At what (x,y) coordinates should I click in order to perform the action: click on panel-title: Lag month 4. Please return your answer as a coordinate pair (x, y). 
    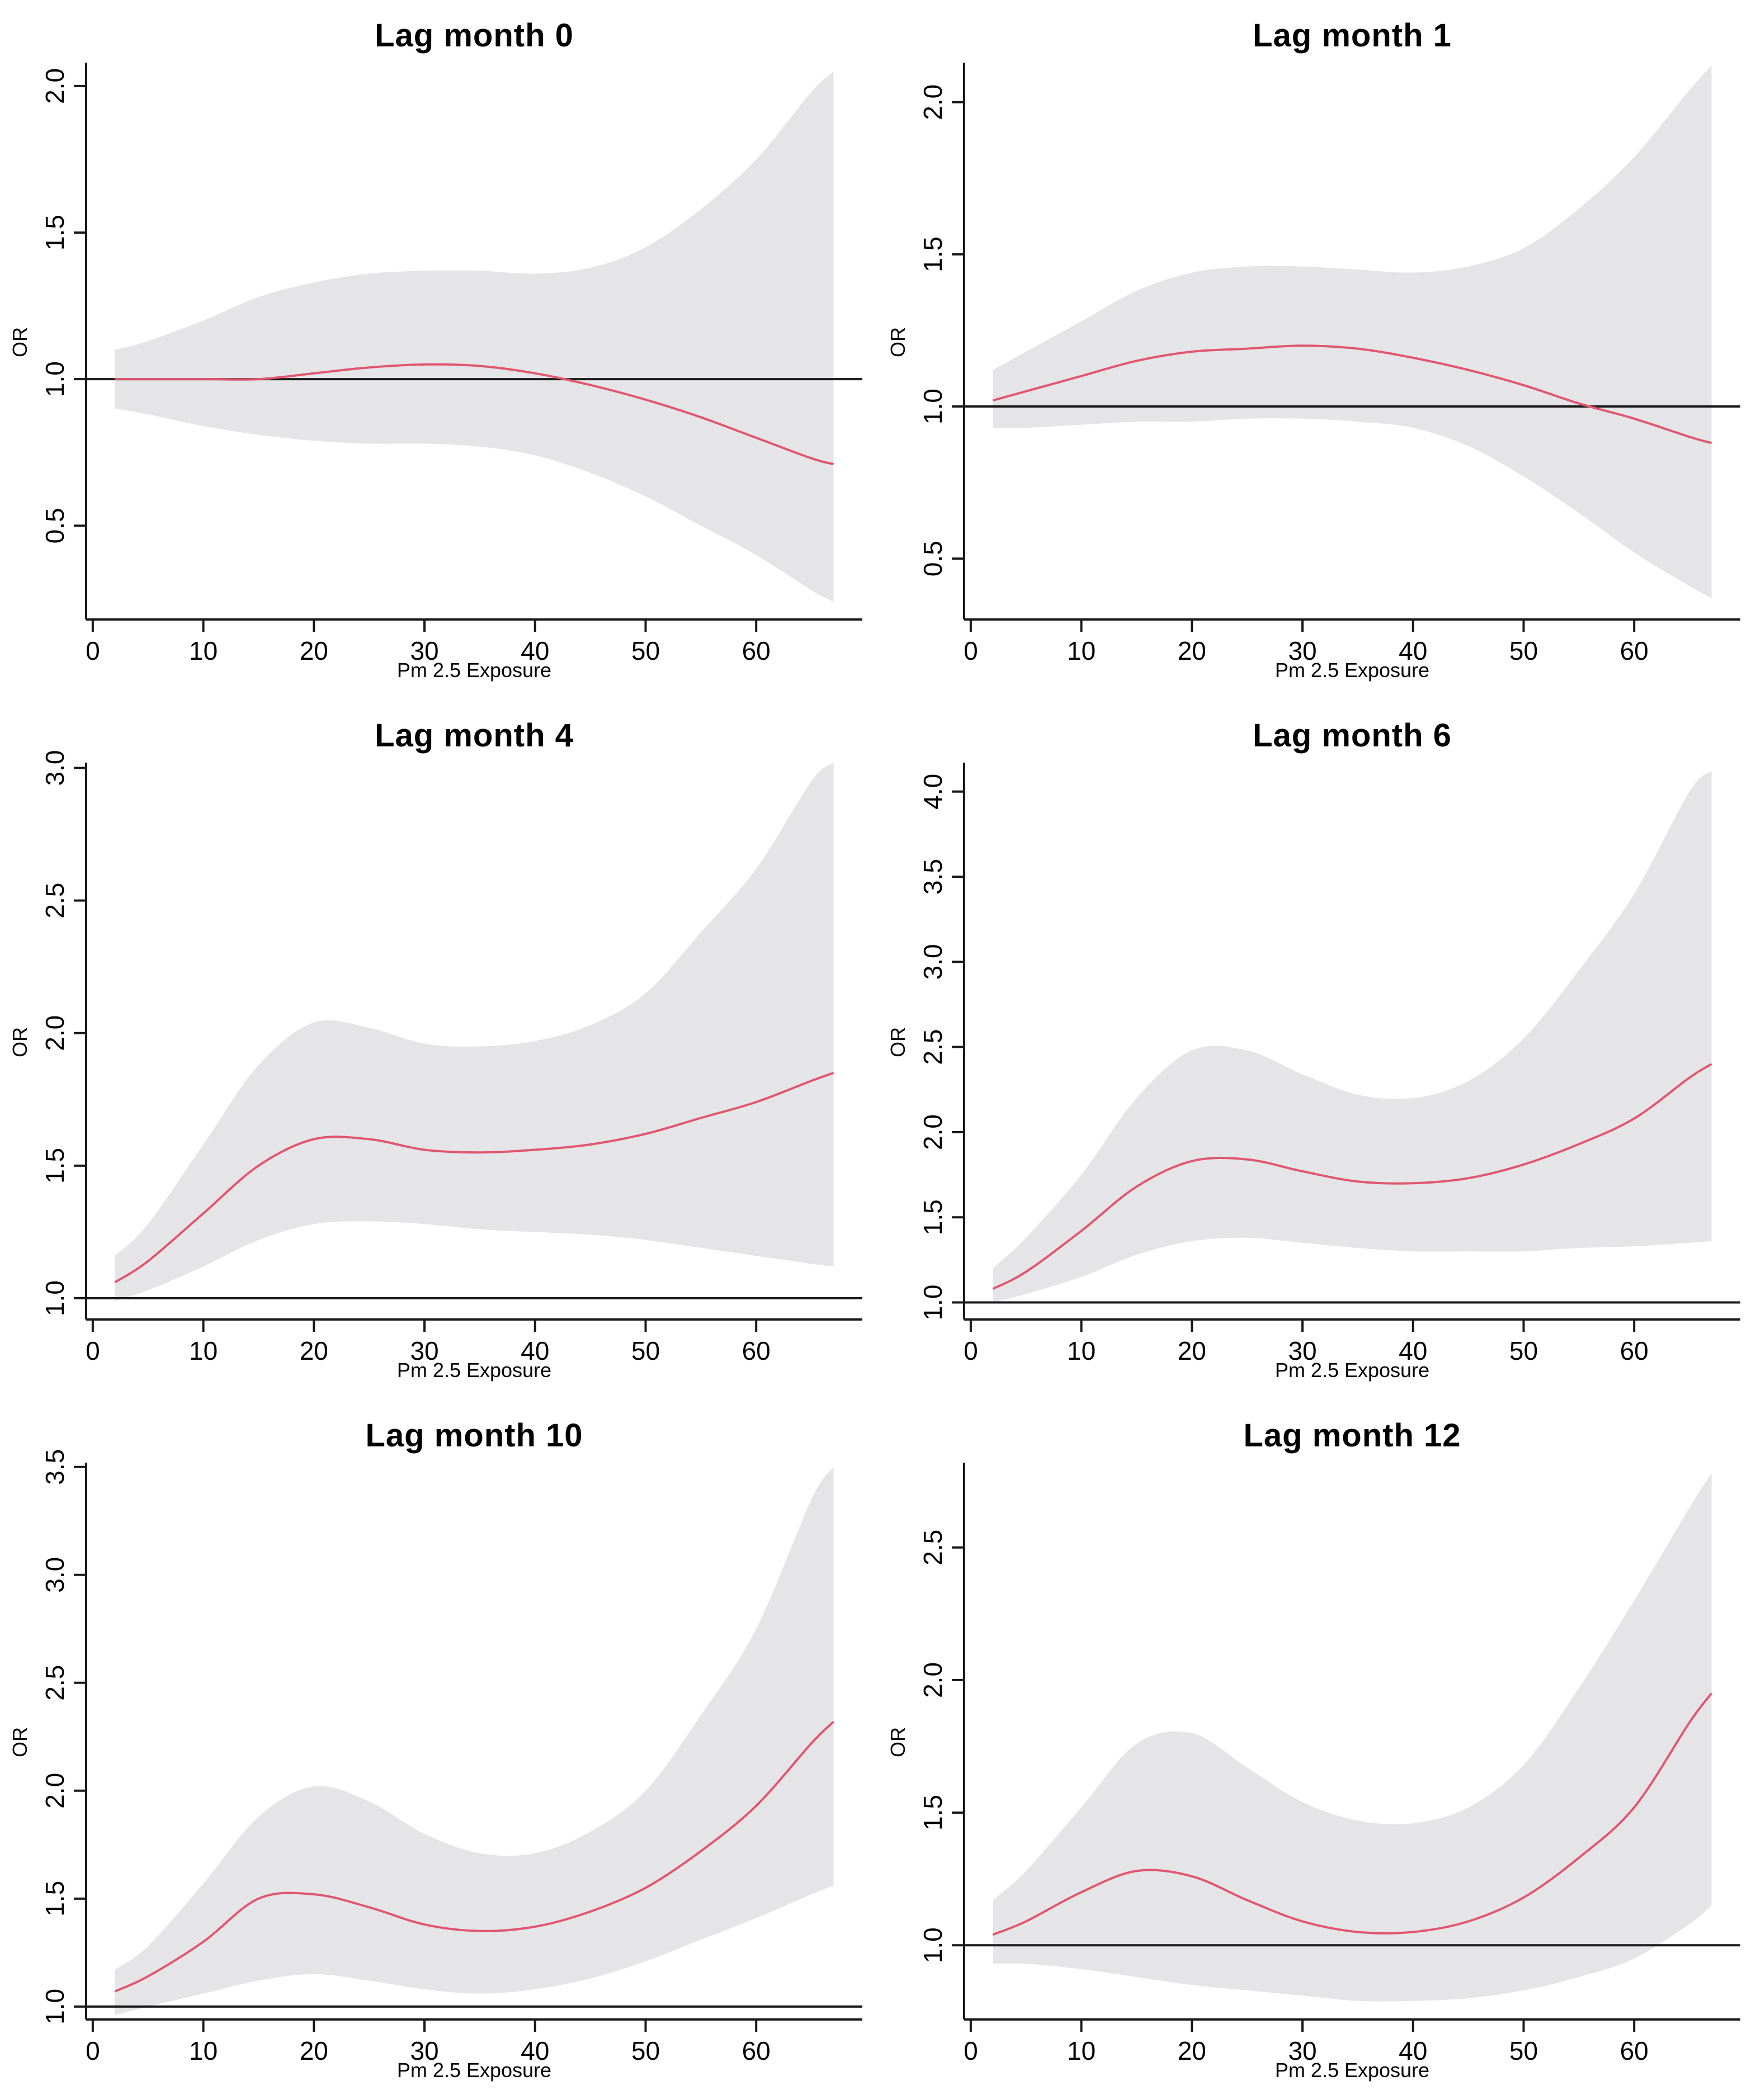
    Looking at the image, I should click on (474, 736).